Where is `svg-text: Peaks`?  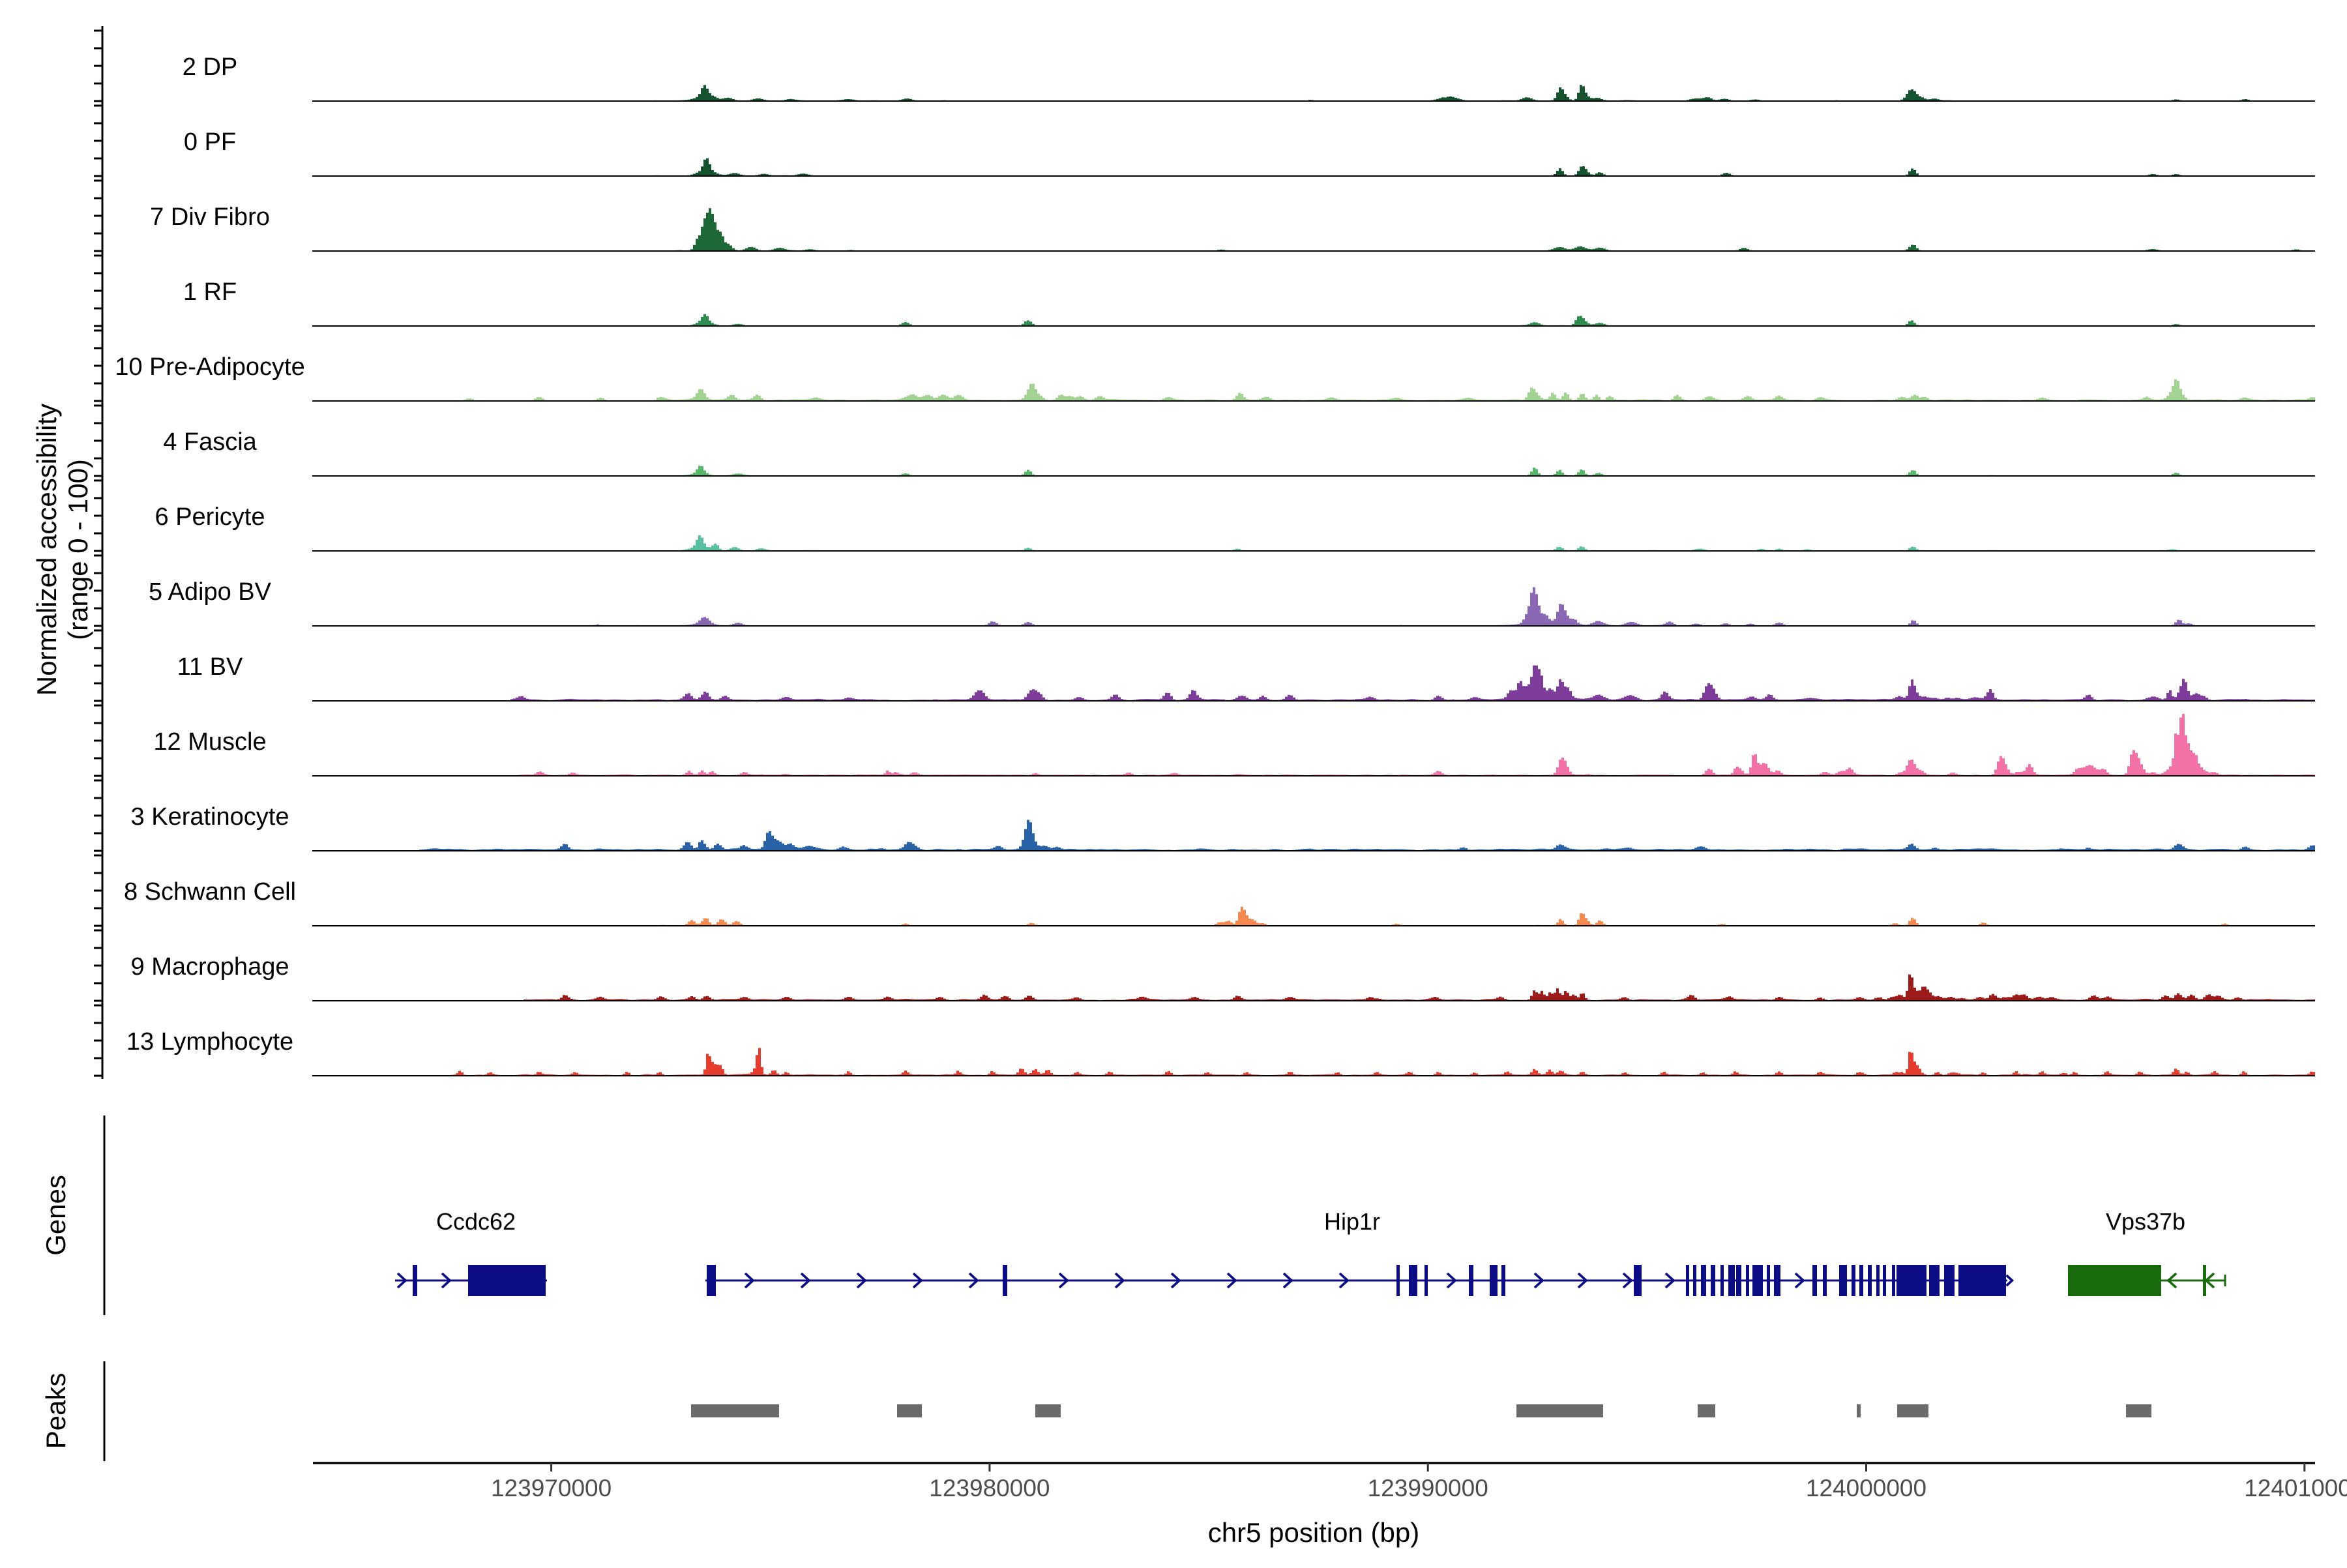 svg-text: Peaks is located at coordinates (55, 1411).